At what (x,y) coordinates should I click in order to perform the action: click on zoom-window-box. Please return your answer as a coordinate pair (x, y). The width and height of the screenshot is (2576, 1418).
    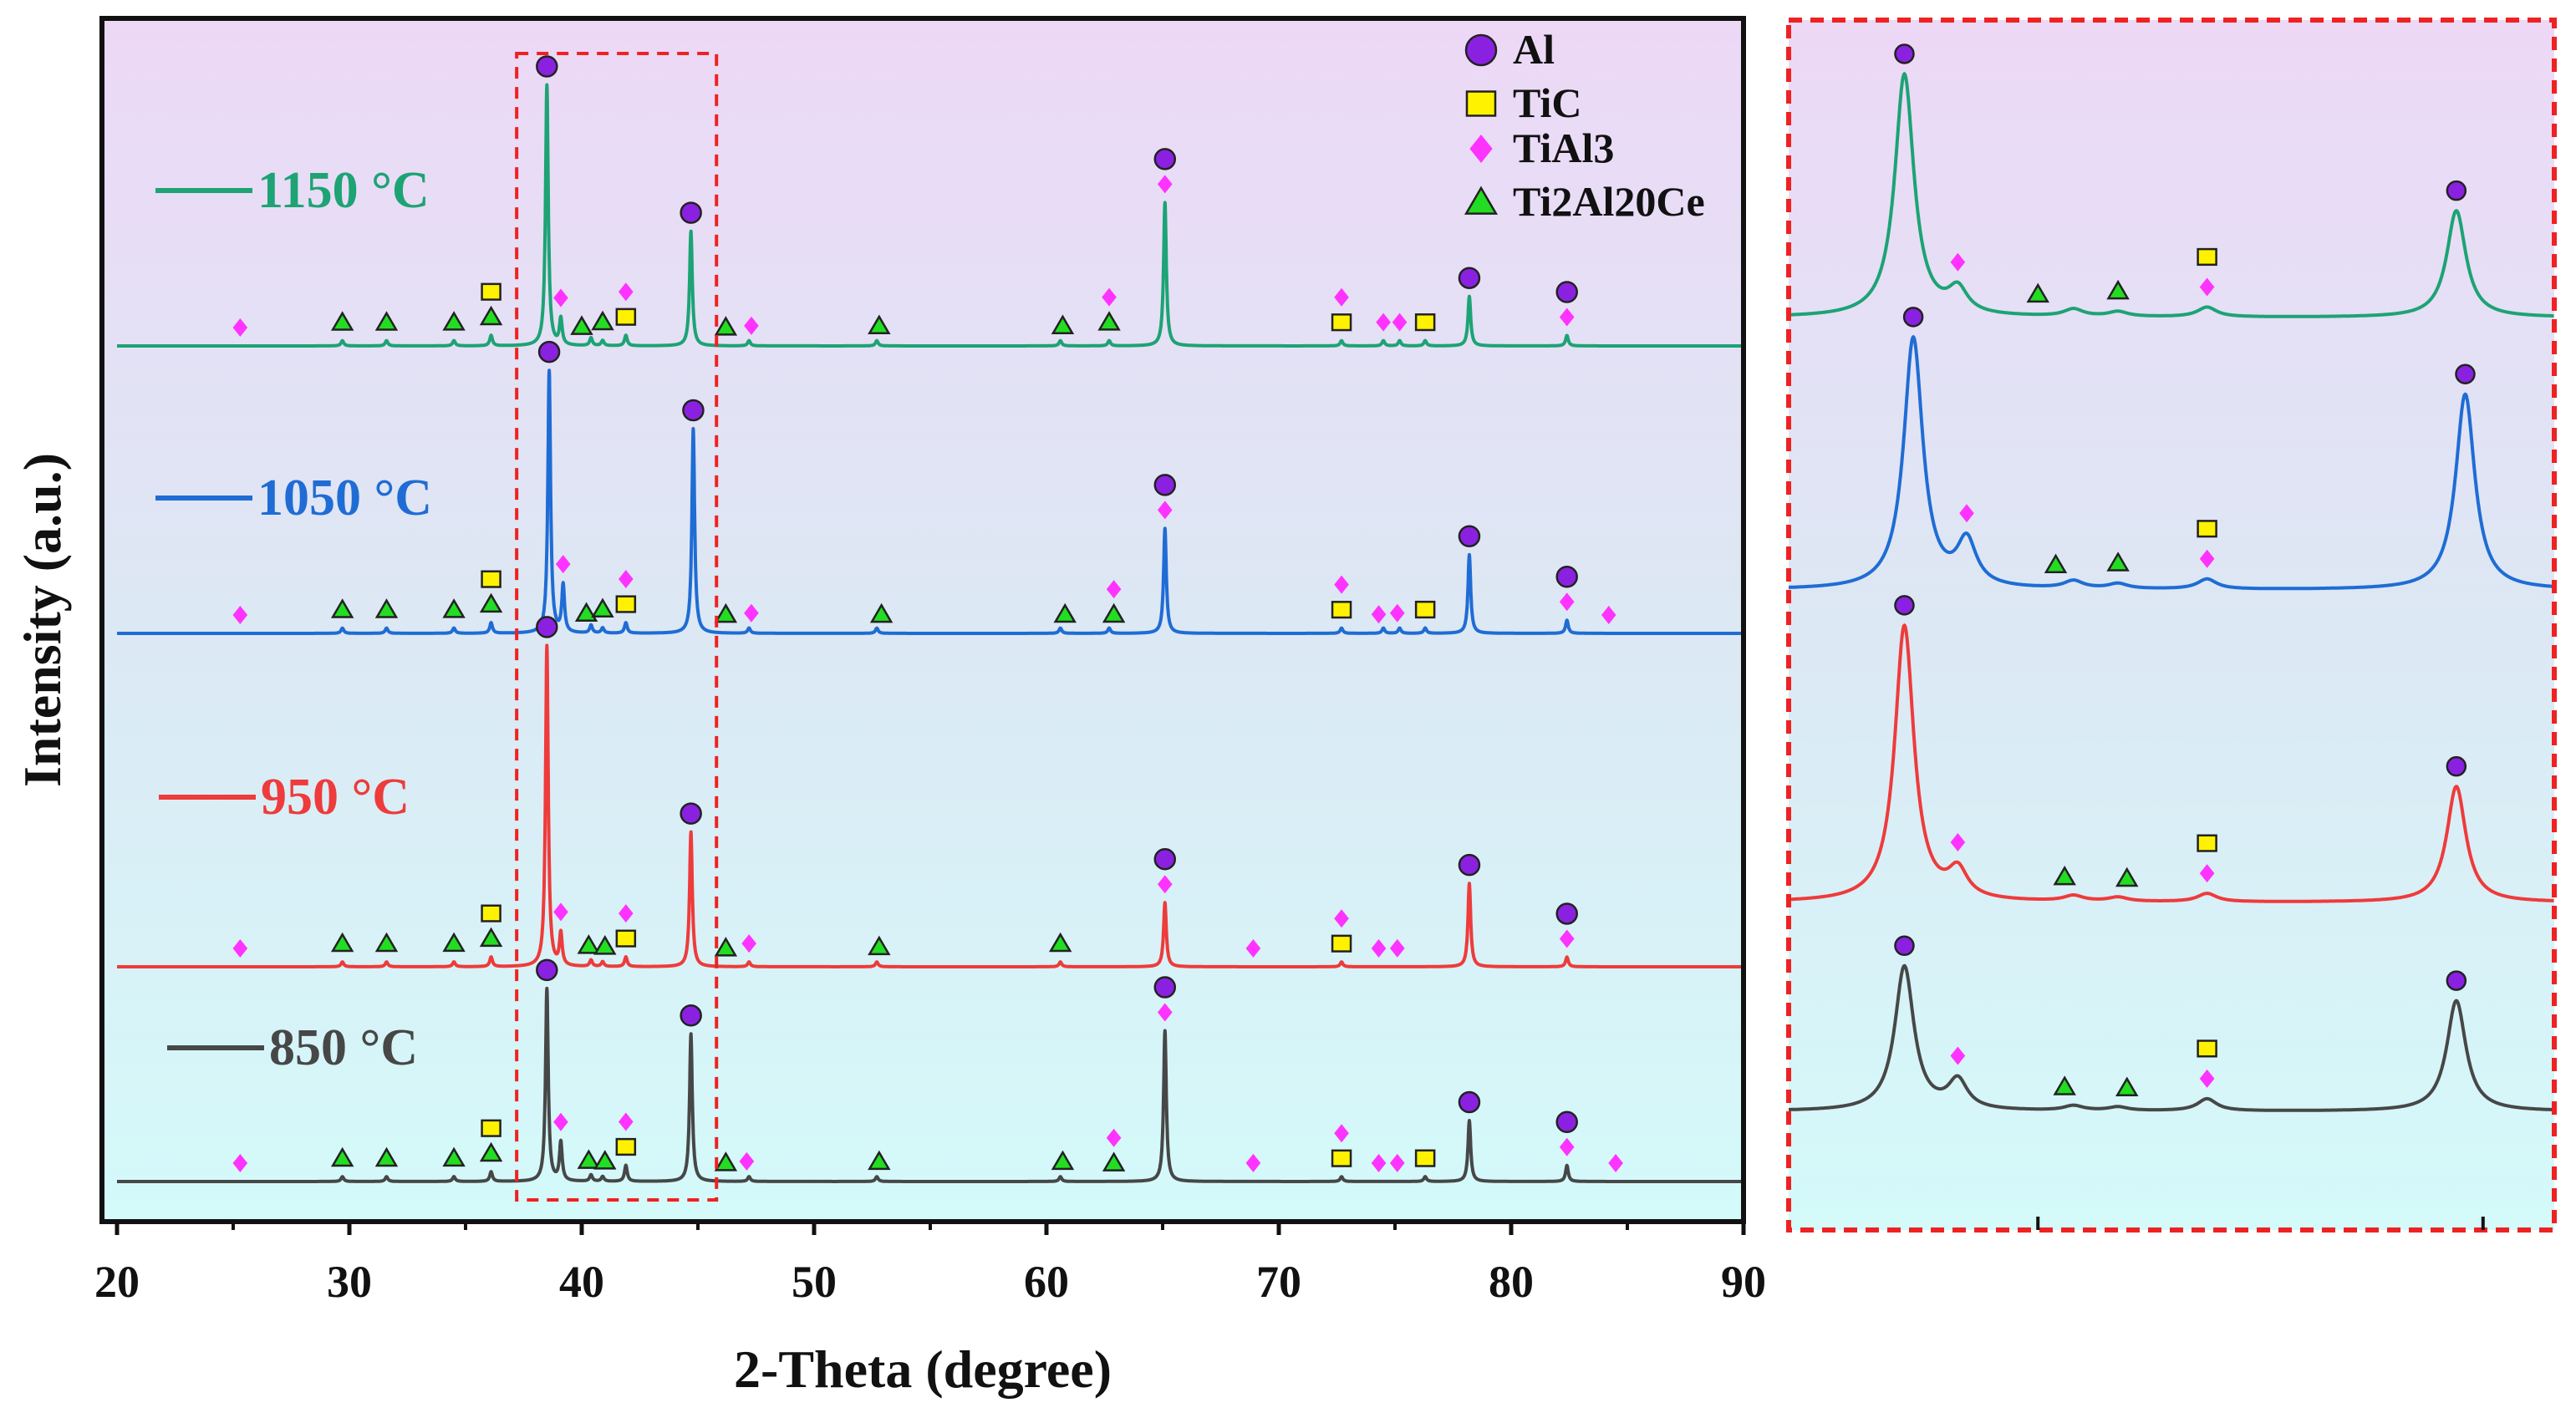
    Looking at the image, I should click on (617, 627).